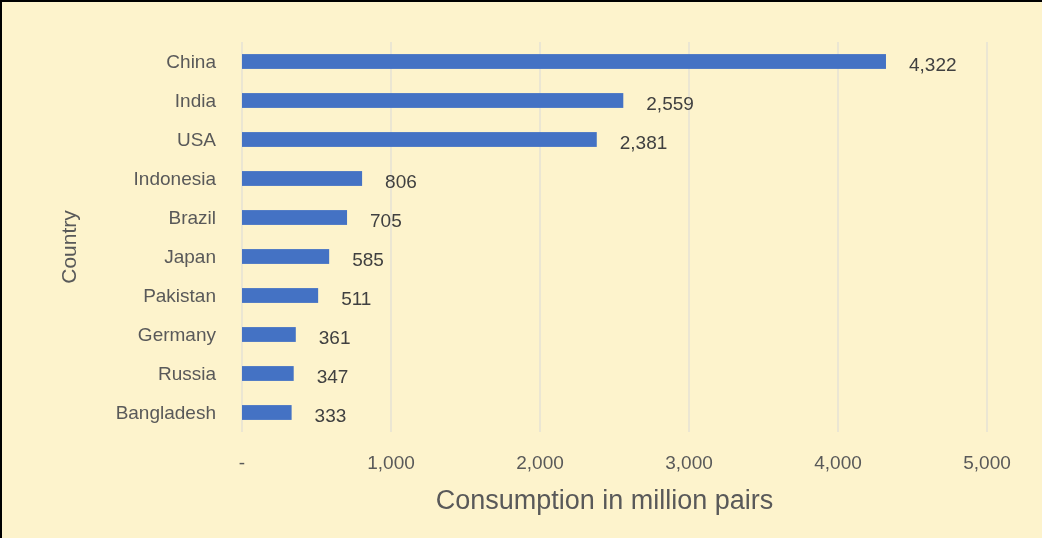  What do you see at coordinates (932, 64) in the screenshot?
I see `data-label: 4,322` at bounding box center [932, 64].